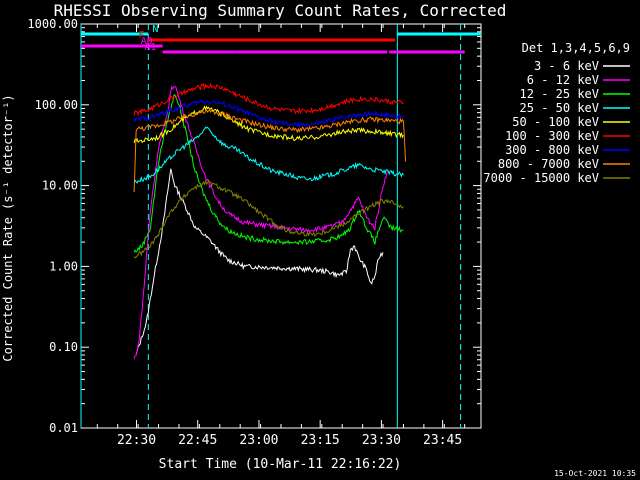  What do you see at coordinates (52, 24) in the screenshot?
I see `y-tick-label: 1000.00` at bounding box center [52, 24].